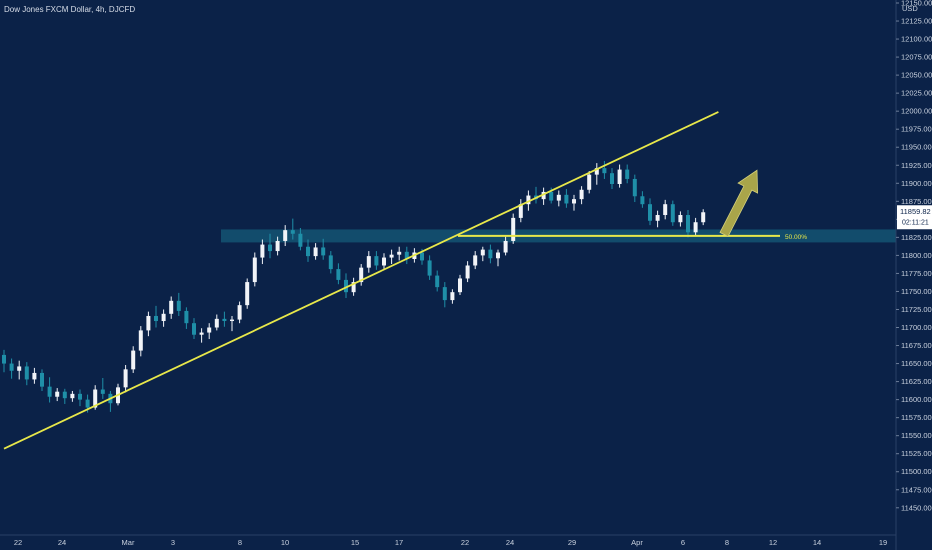 The width and height of the screenshot is (932, 550). I want to click on time-tick-label: 10, so click(285, 542).